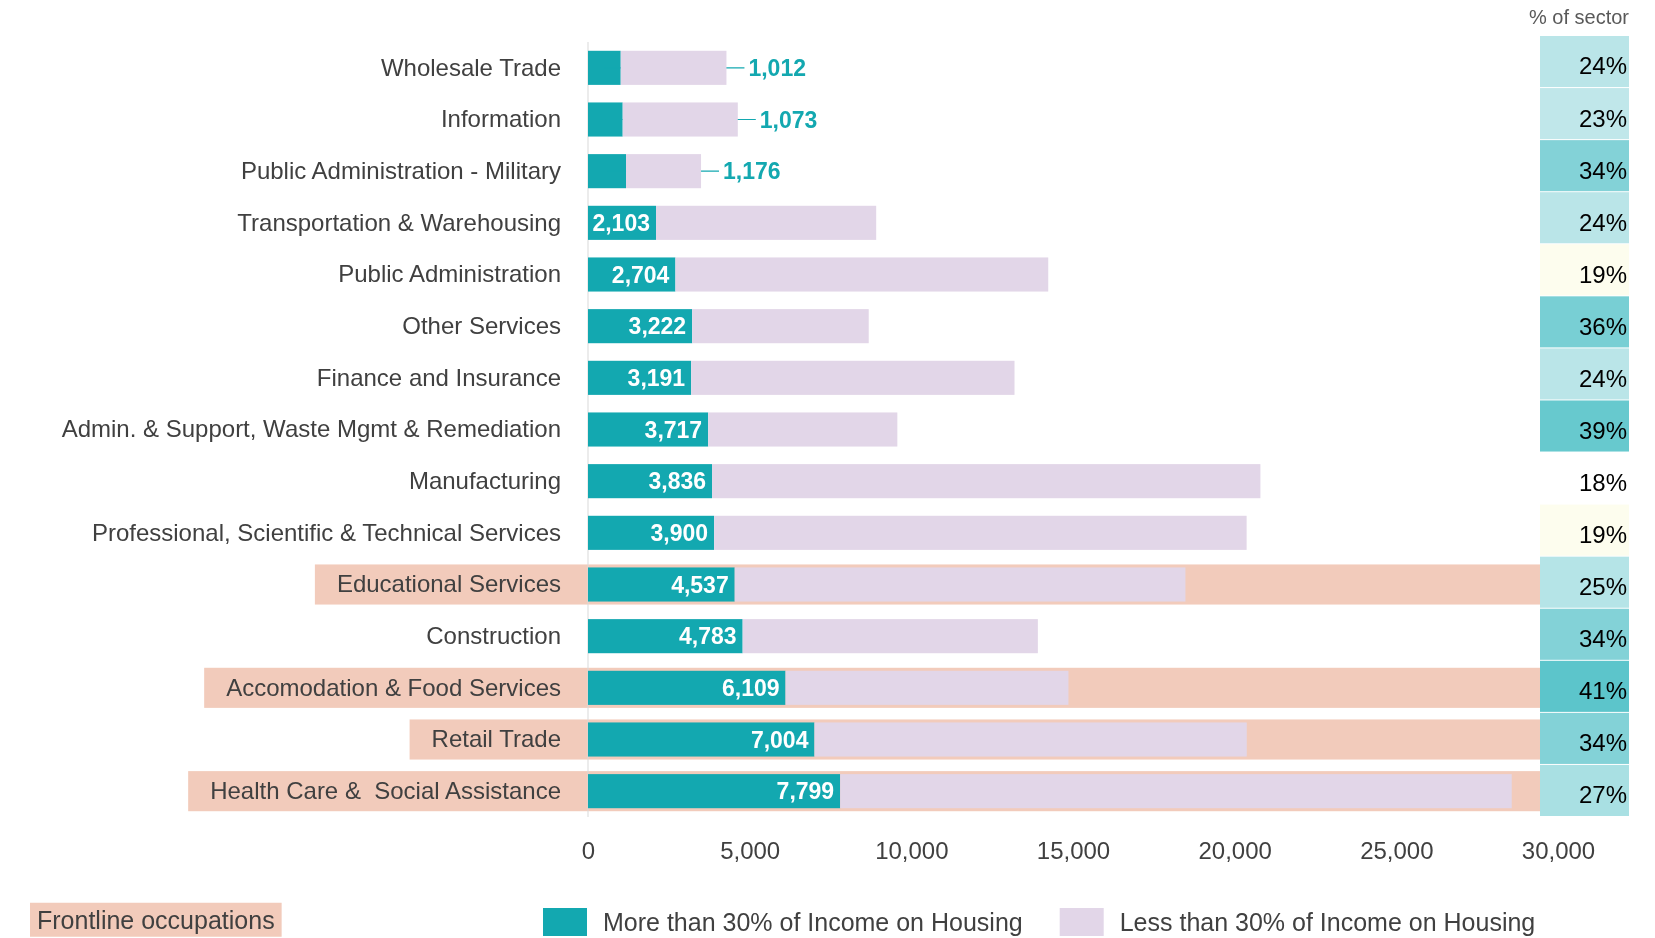 Image resolution: width=1655 pixels, height=938 pixels. I want to click on y-tick-label: Professional, Scientific & Technical Services, so click(326, 532).